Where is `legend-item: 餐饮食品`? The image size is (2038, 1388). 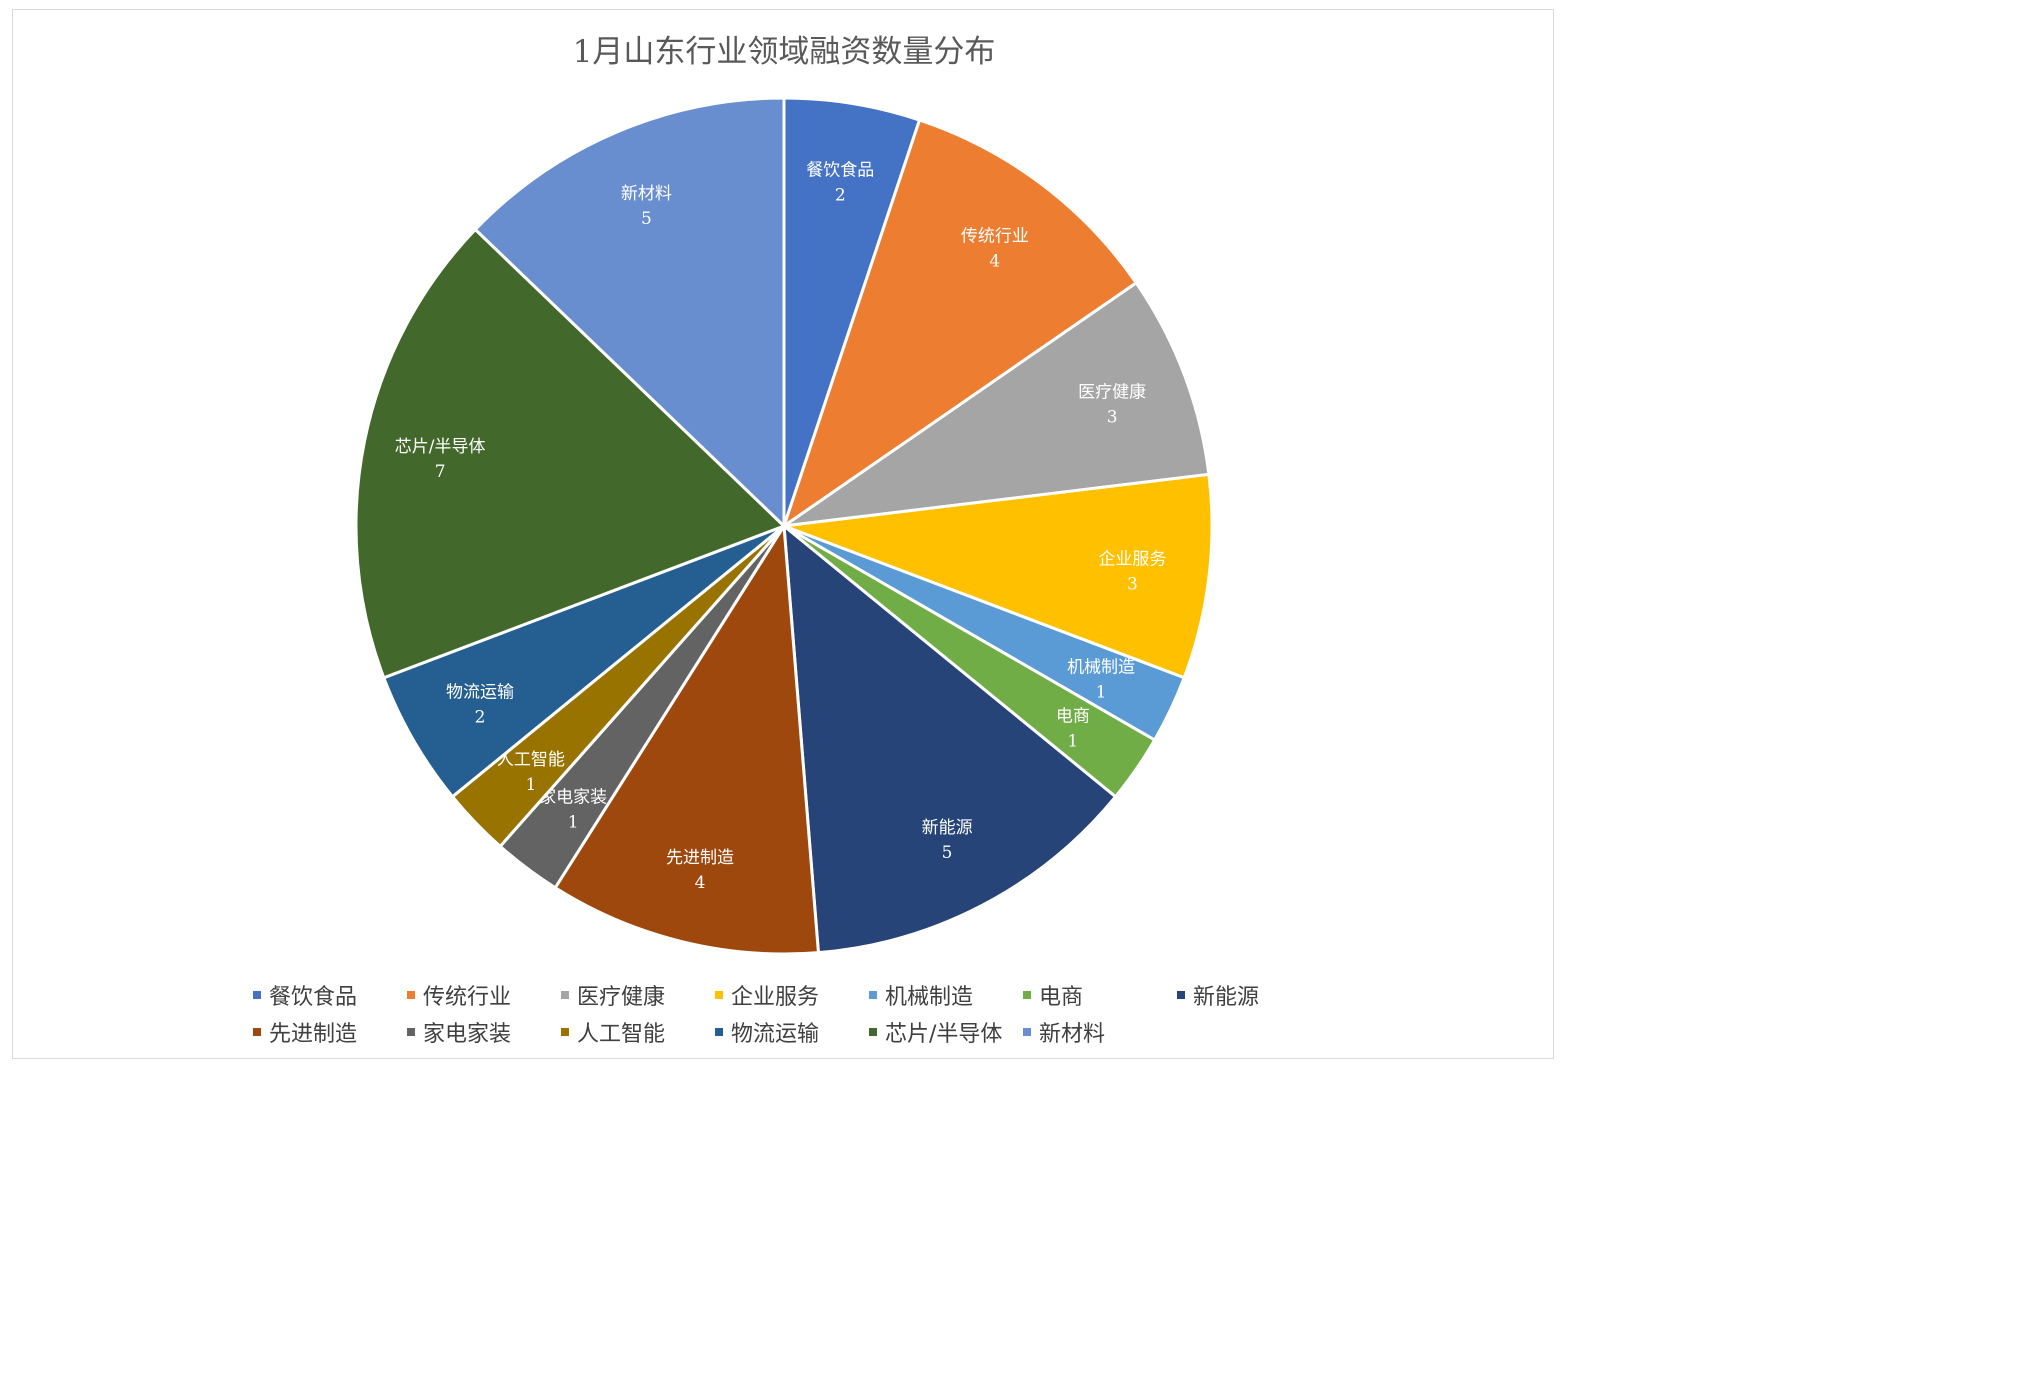
legend-item: 餐饮食品 is located at coordinates (330, 995).